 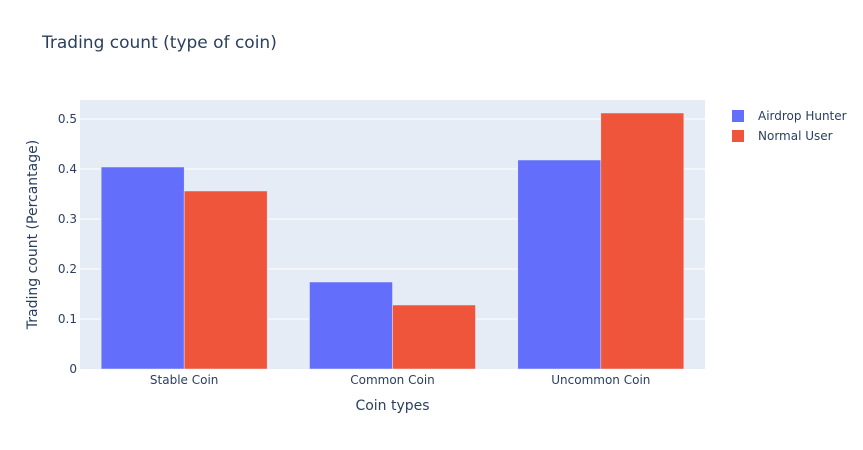 I want to click on y-tick-label: 0.3, so click(x=67, y=219).